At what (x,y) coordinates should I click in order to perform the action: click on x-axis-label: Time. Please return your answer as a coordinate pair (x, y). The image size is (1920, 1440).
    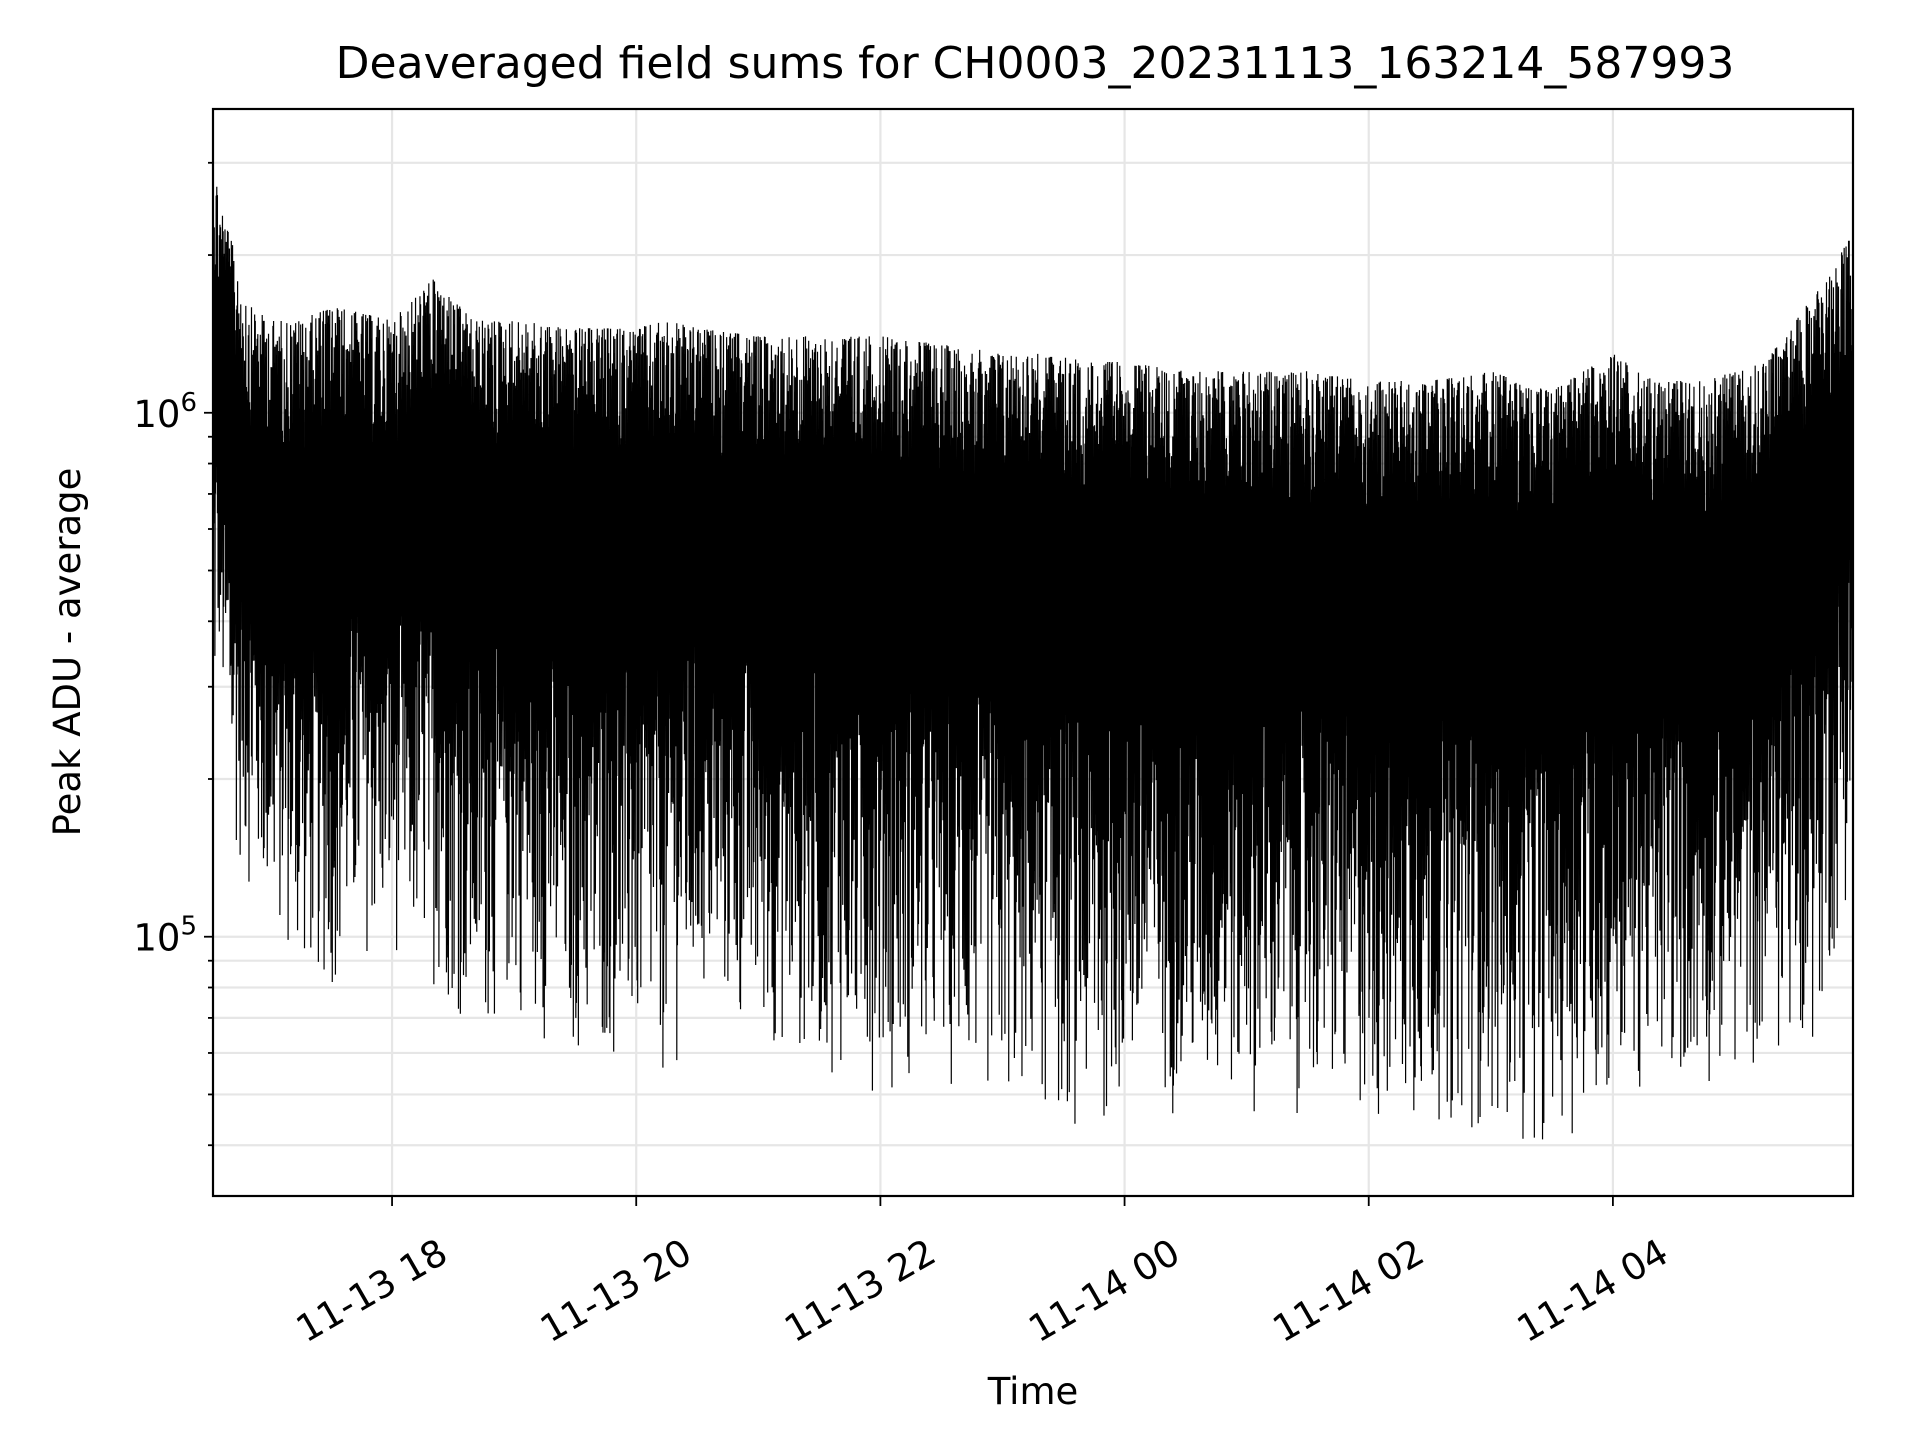
    Looking at the image, I should click on (1033, 1391).